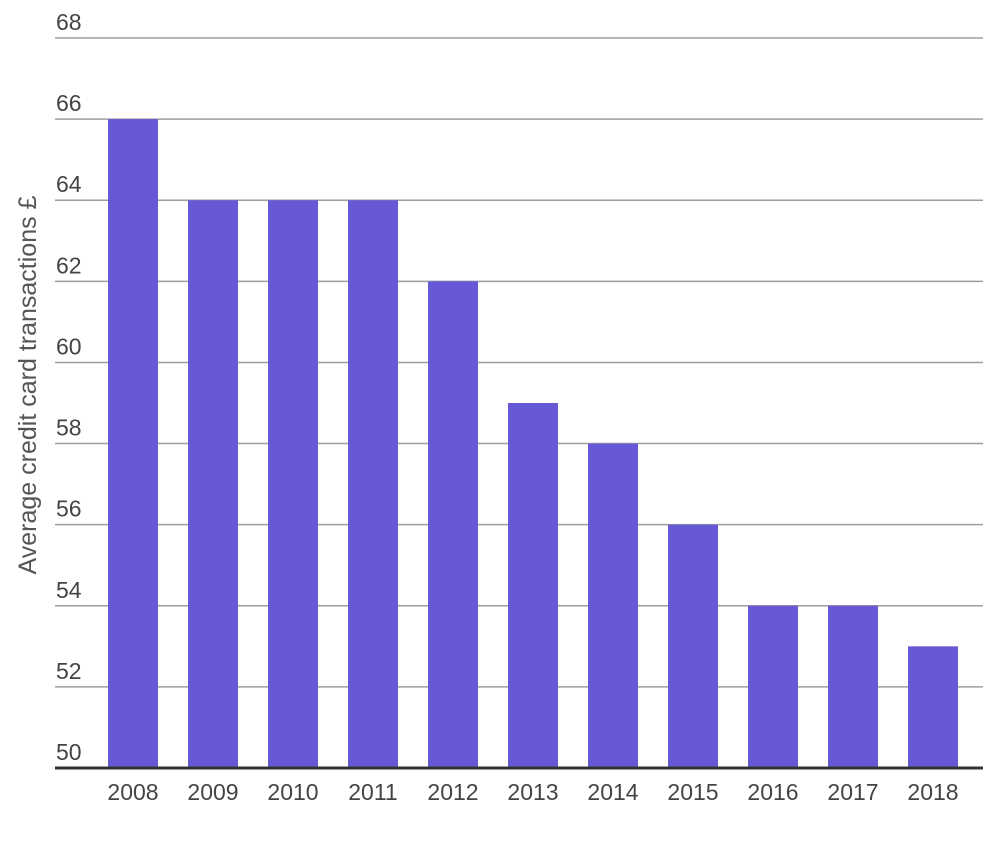 This screenshot has height=848, width=1004. I want to click on x-tick-label: 2009, so click(212, 792).